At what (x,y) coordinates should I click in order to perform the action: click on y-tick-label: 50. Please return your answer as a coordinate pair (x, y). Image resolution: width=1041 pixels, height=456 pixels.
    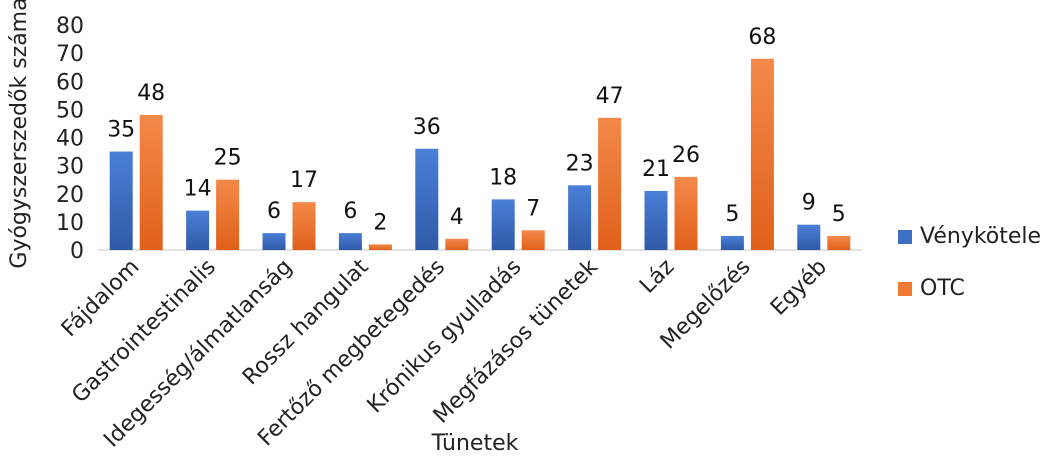
    Looking at the image, I should click on (70, 110).